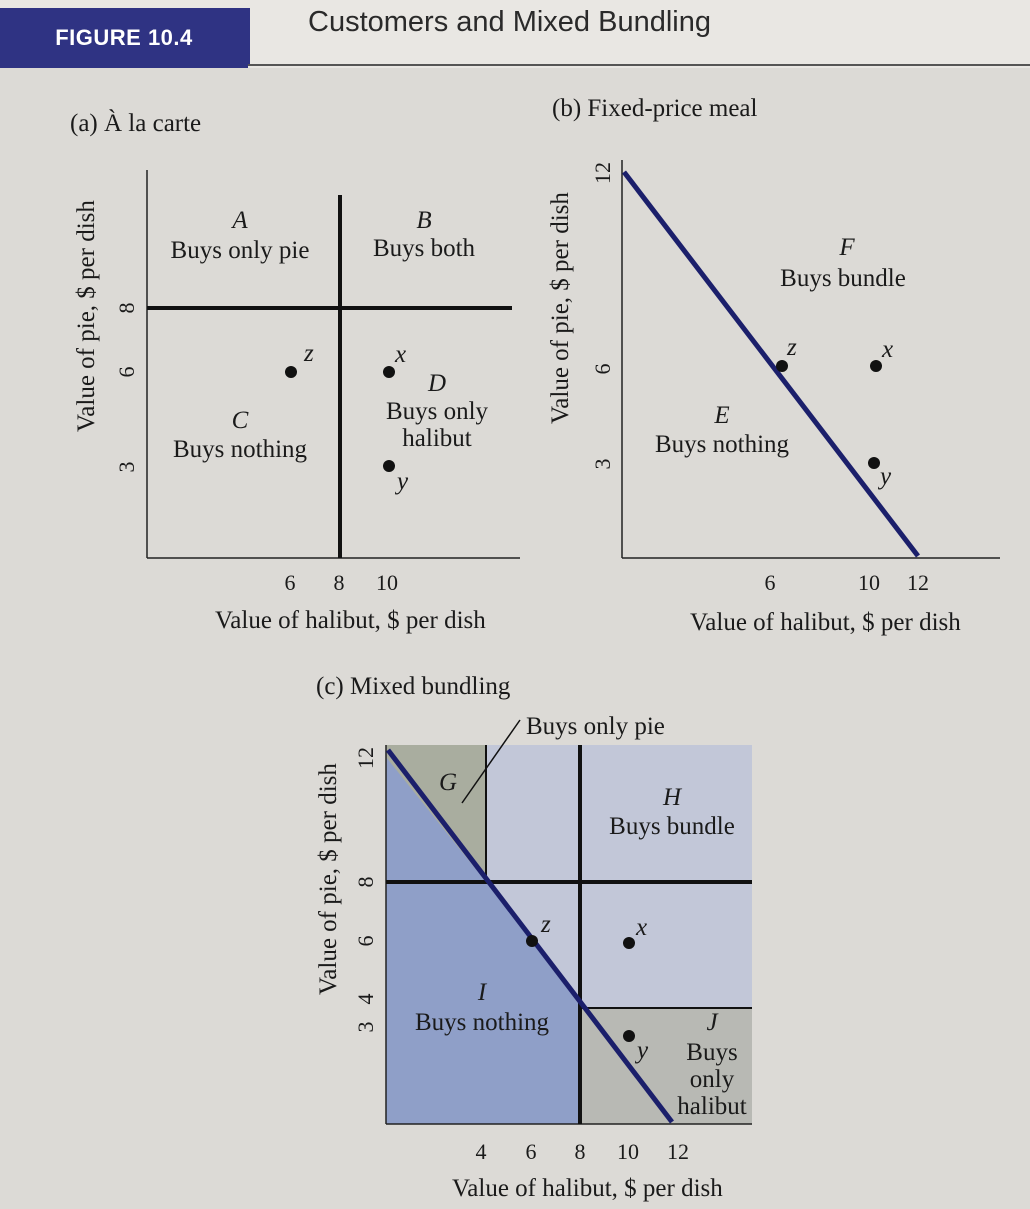 The height and width of the screenshot is (1209, 1030). Describe the element at coordinates (482, 992) in the screenshot. I see `region-i-letter: I` at that location.